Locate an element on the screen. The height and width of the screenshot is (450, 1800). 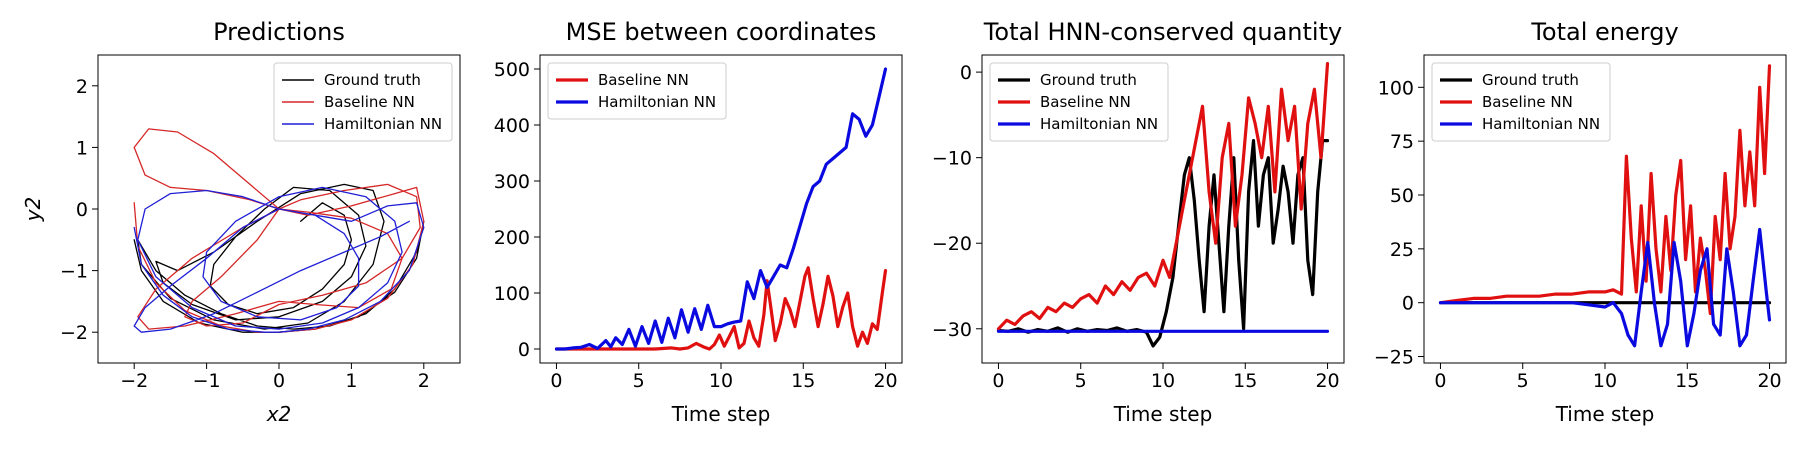
legend: Baseline NN Hamiltonian NN is located at coordinates (637, 91).